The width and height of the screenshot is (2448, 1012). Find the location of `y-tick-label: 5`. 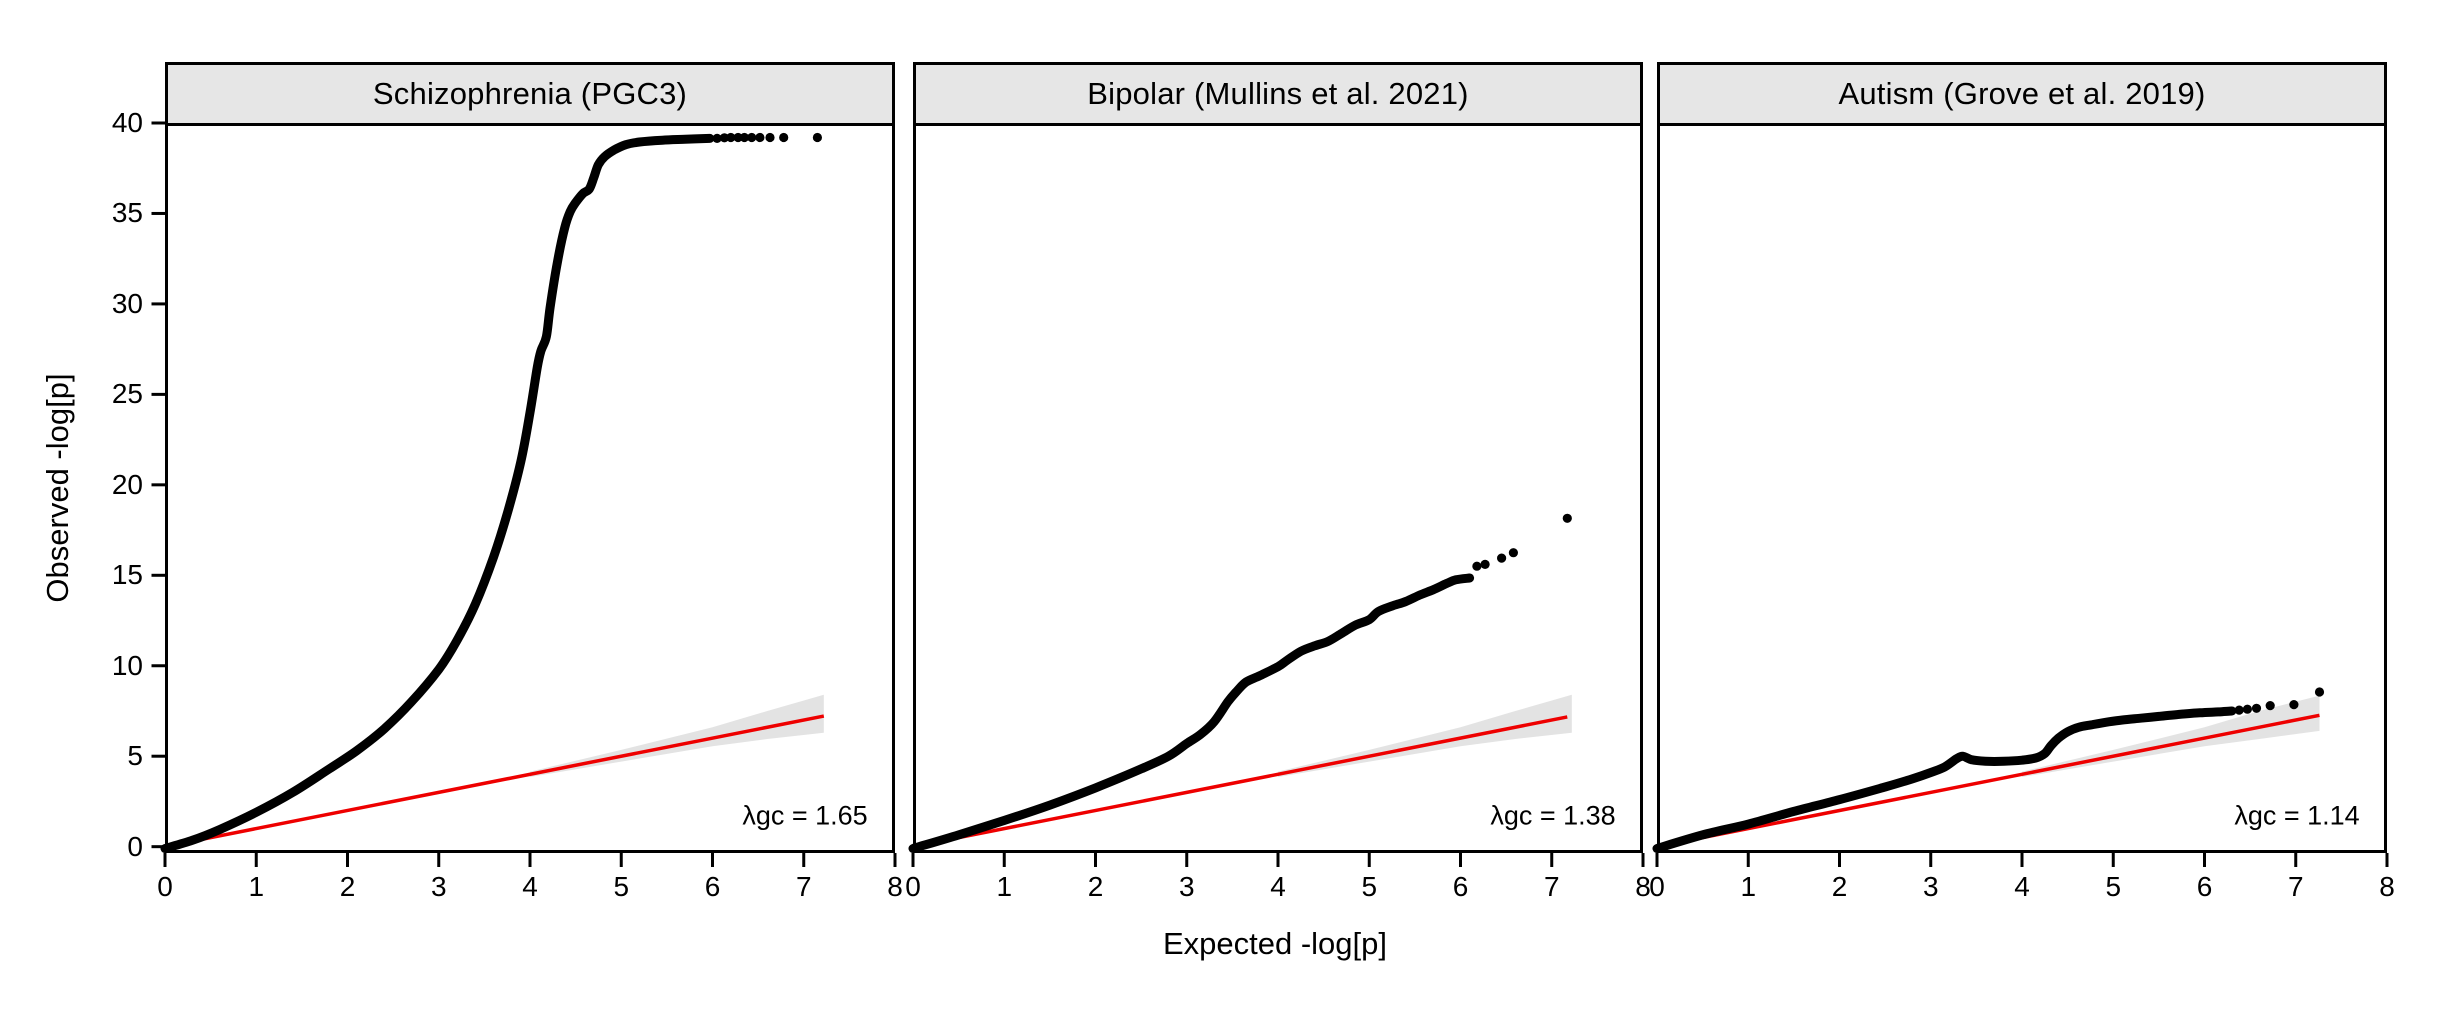

y-tick-label: 5 is located at coordinates (135, 756).